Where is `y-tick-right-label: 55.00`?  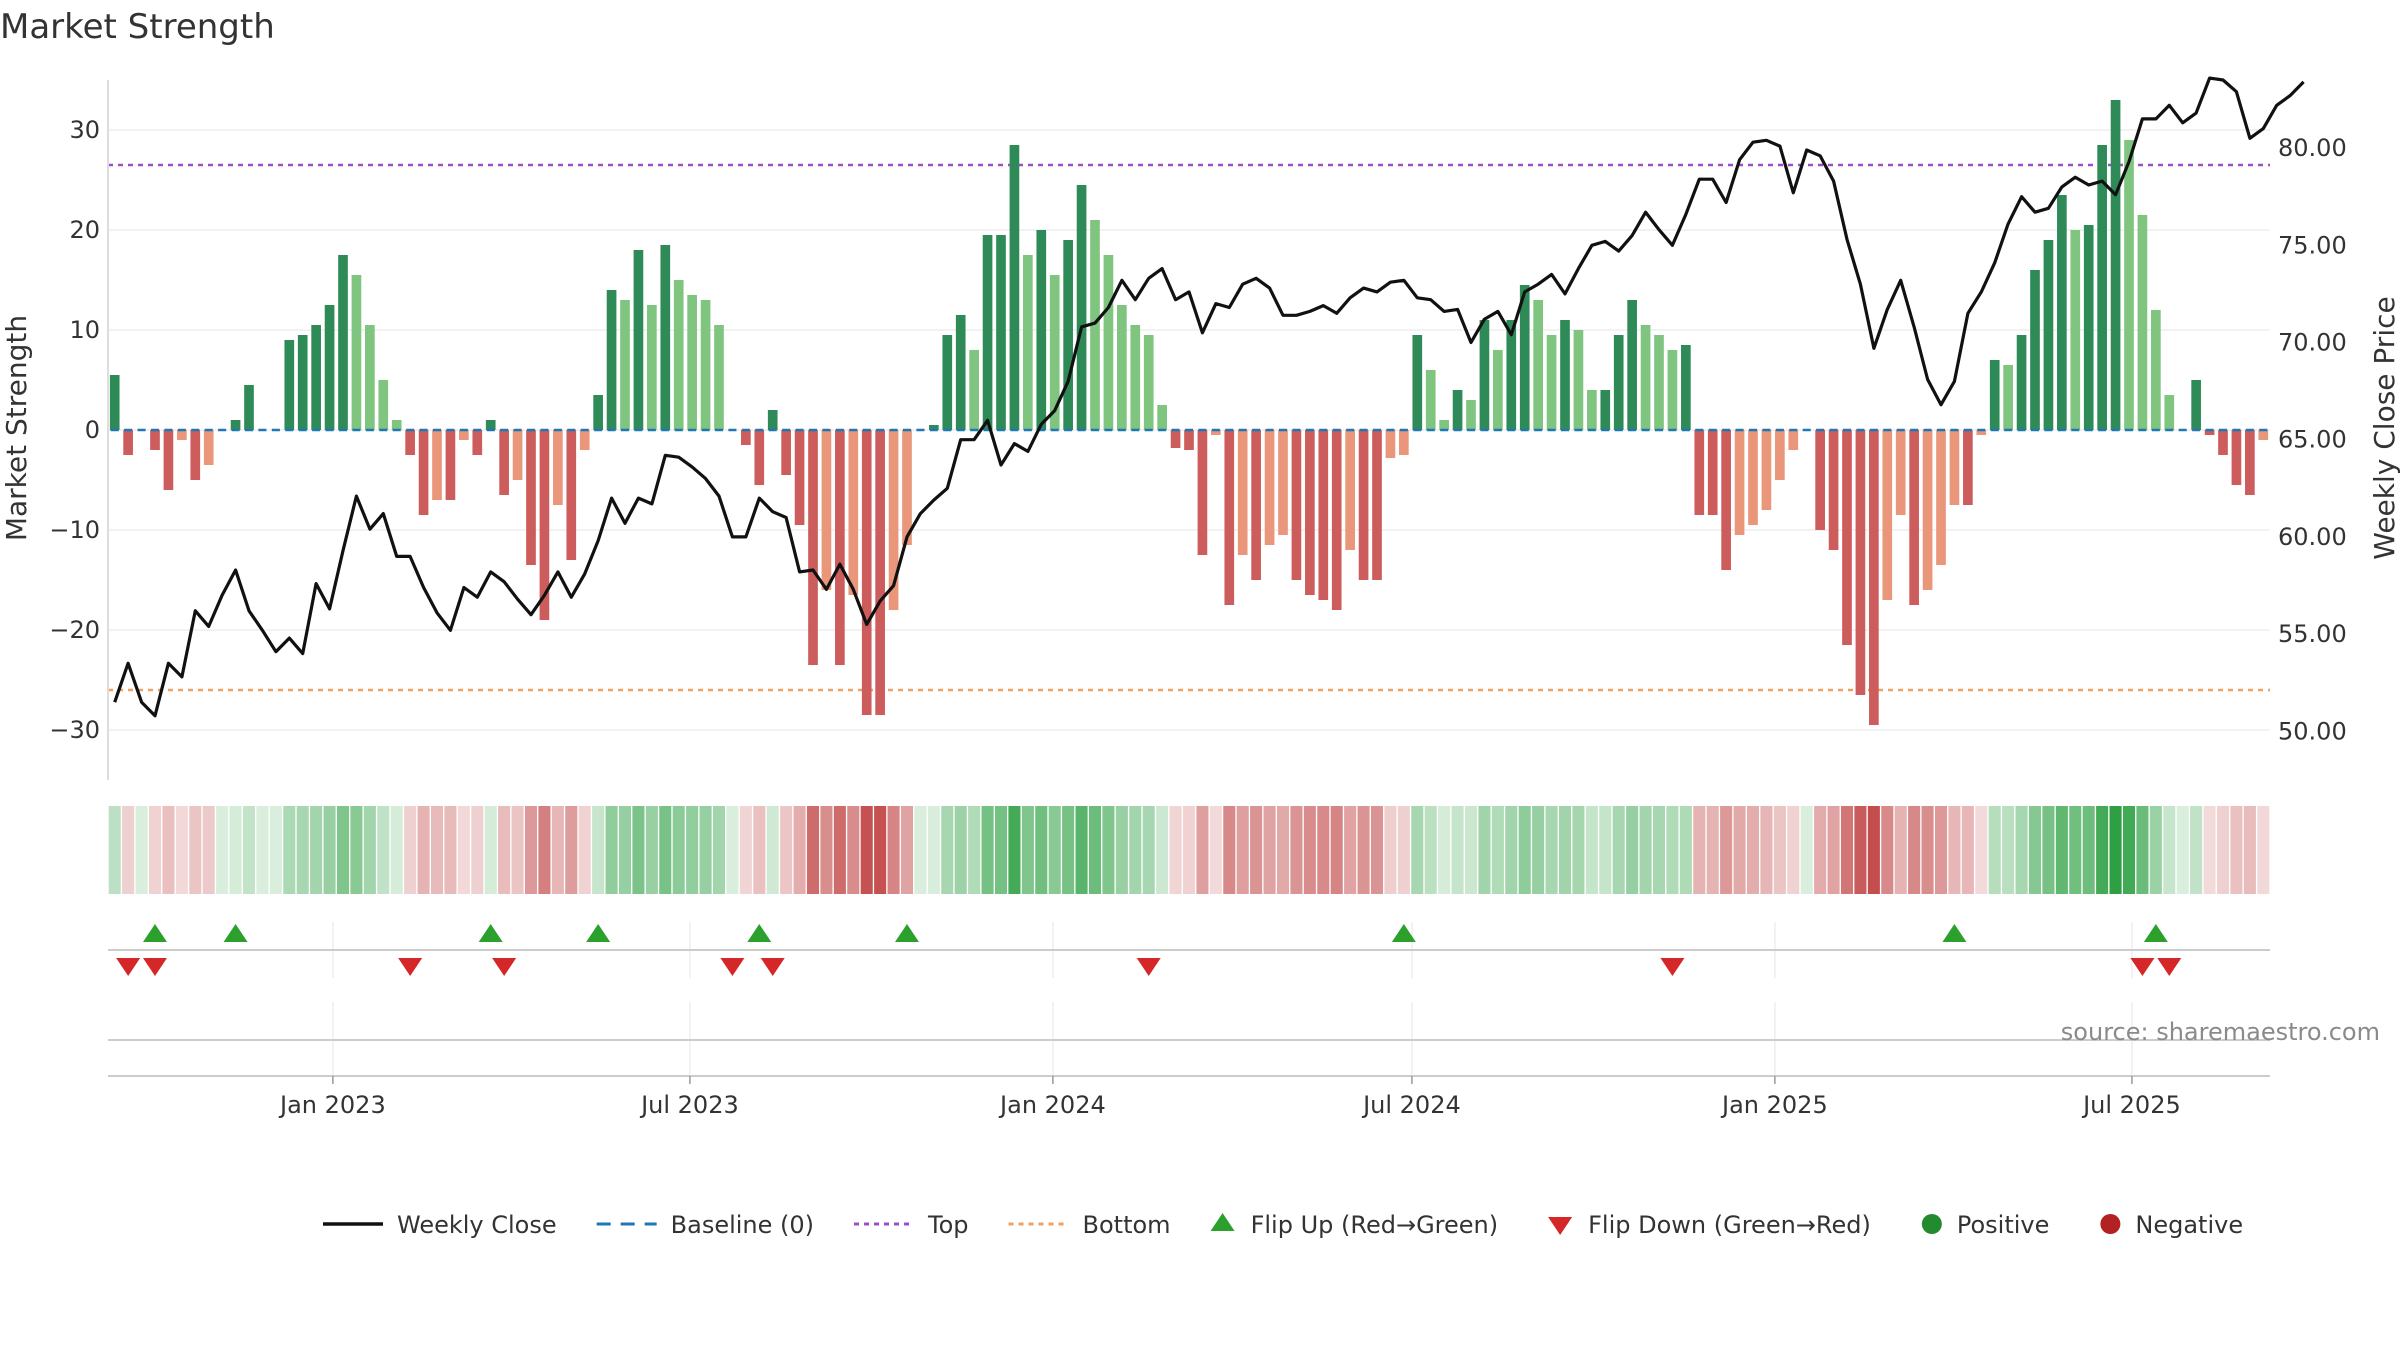 y-tick-right-label: 55.00 is located at coordinates (2312, 634).